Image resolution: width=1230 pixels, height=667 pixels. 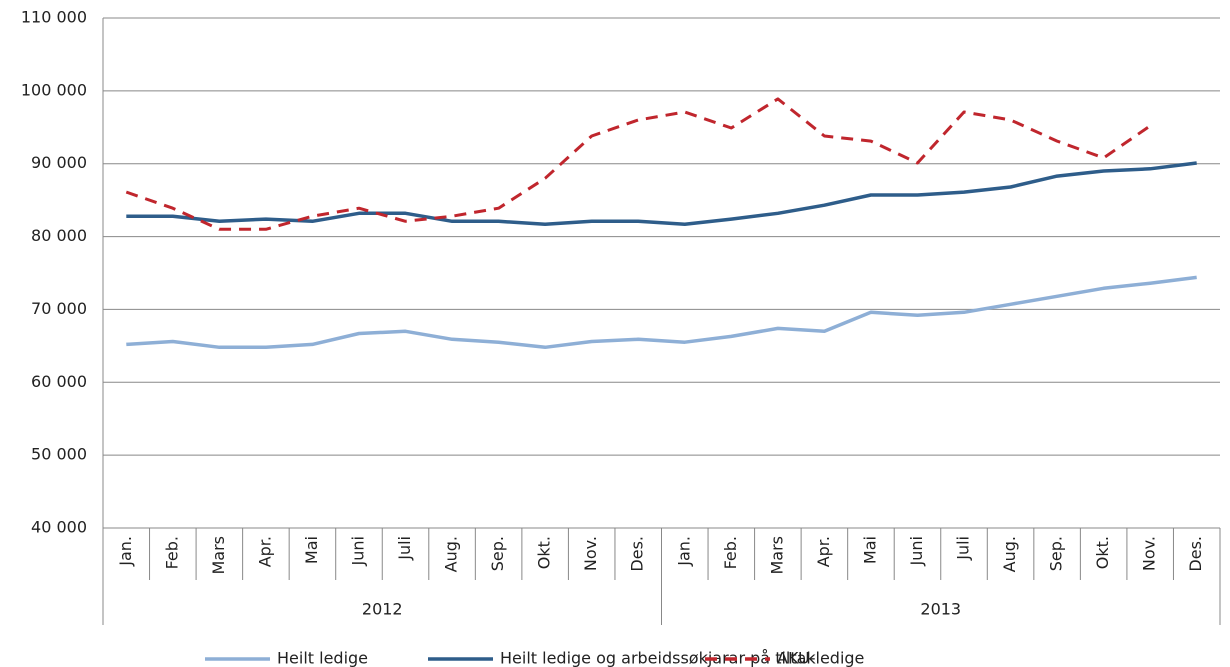 What do you see at coordinates (59, 527) in the screenshot?
I see `y-tick-label: 40 000` at bounding box center [59, 527].